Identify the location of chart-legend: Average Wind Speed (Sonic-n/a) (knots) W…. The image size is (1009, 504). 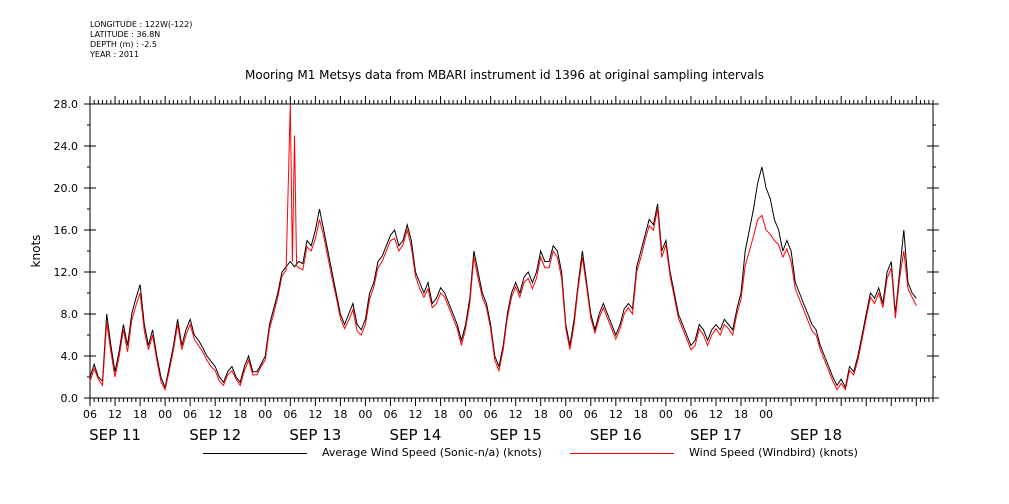
(504, 454).